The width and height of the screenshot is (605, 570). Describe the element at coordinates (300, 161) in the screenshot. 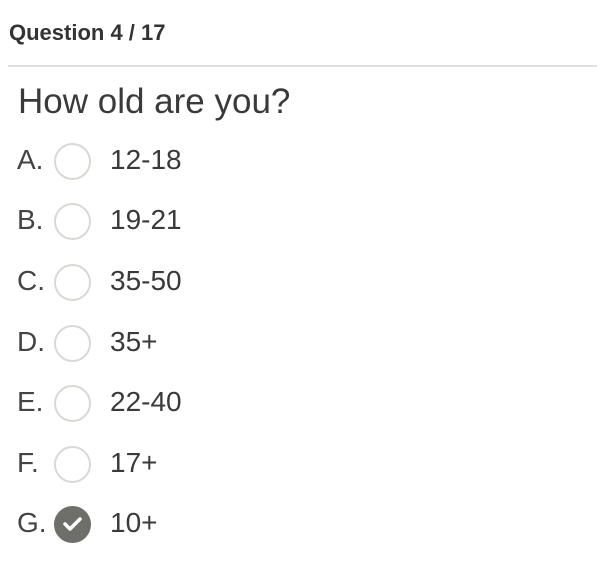

I see `option-a: A. 12-18` at that location.